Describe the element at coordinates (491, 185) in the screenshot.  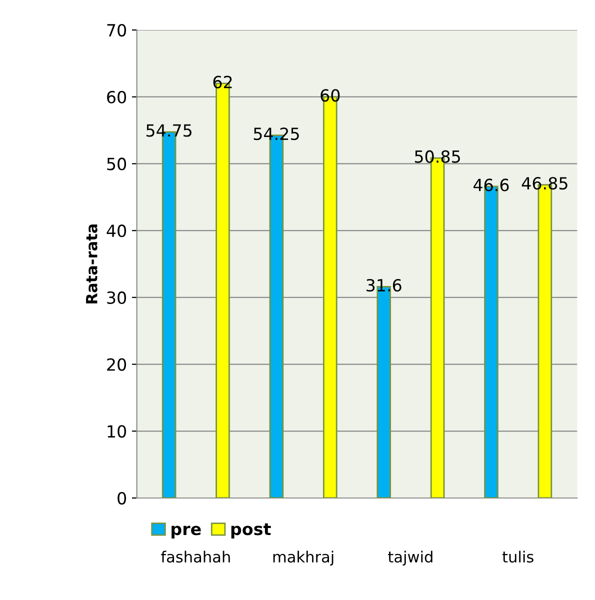
I see `data-label: 46.6` at that location.